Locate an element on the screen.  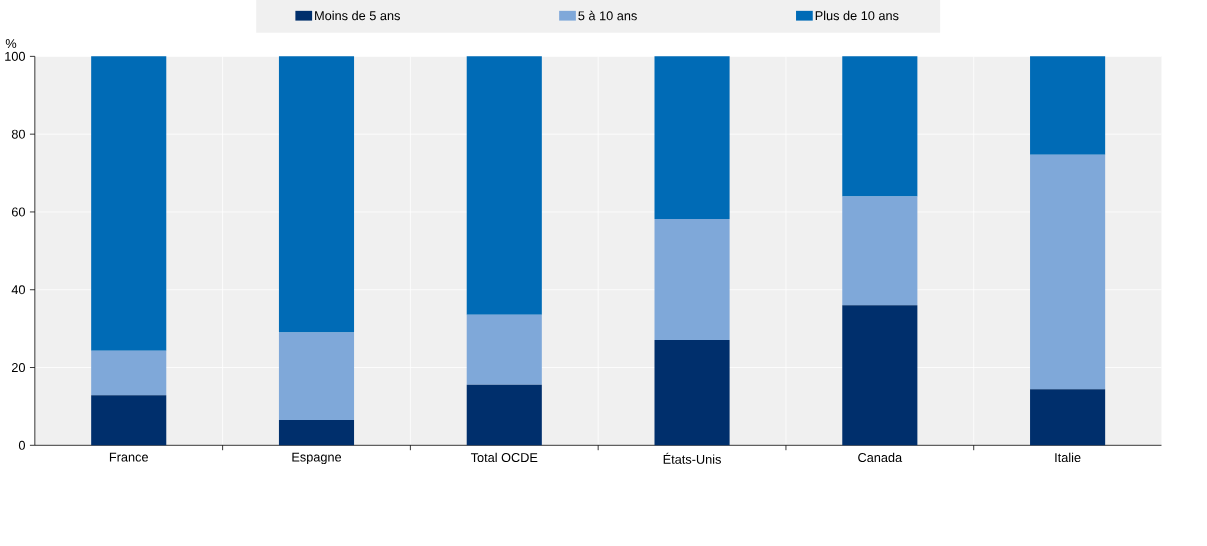
x-tick-label: États-Unis is located at coordinates (692, 458).